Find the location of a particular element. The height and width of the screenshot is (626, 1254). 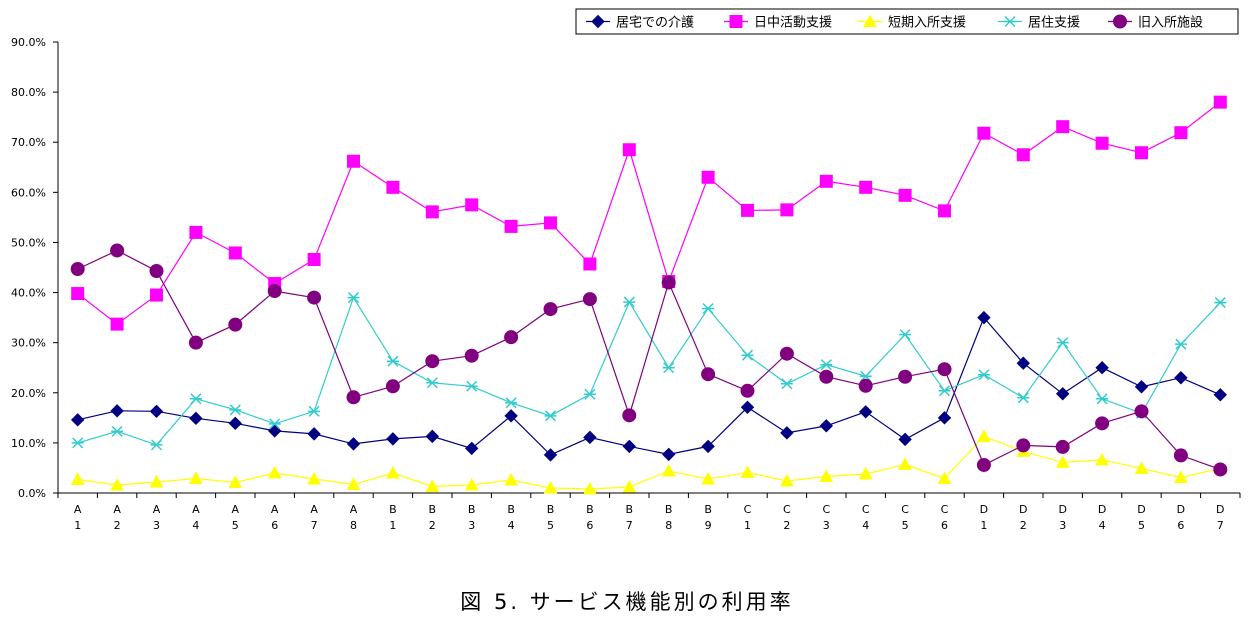

x-tick-label-line: 4 is located at coordinates (195, 525).